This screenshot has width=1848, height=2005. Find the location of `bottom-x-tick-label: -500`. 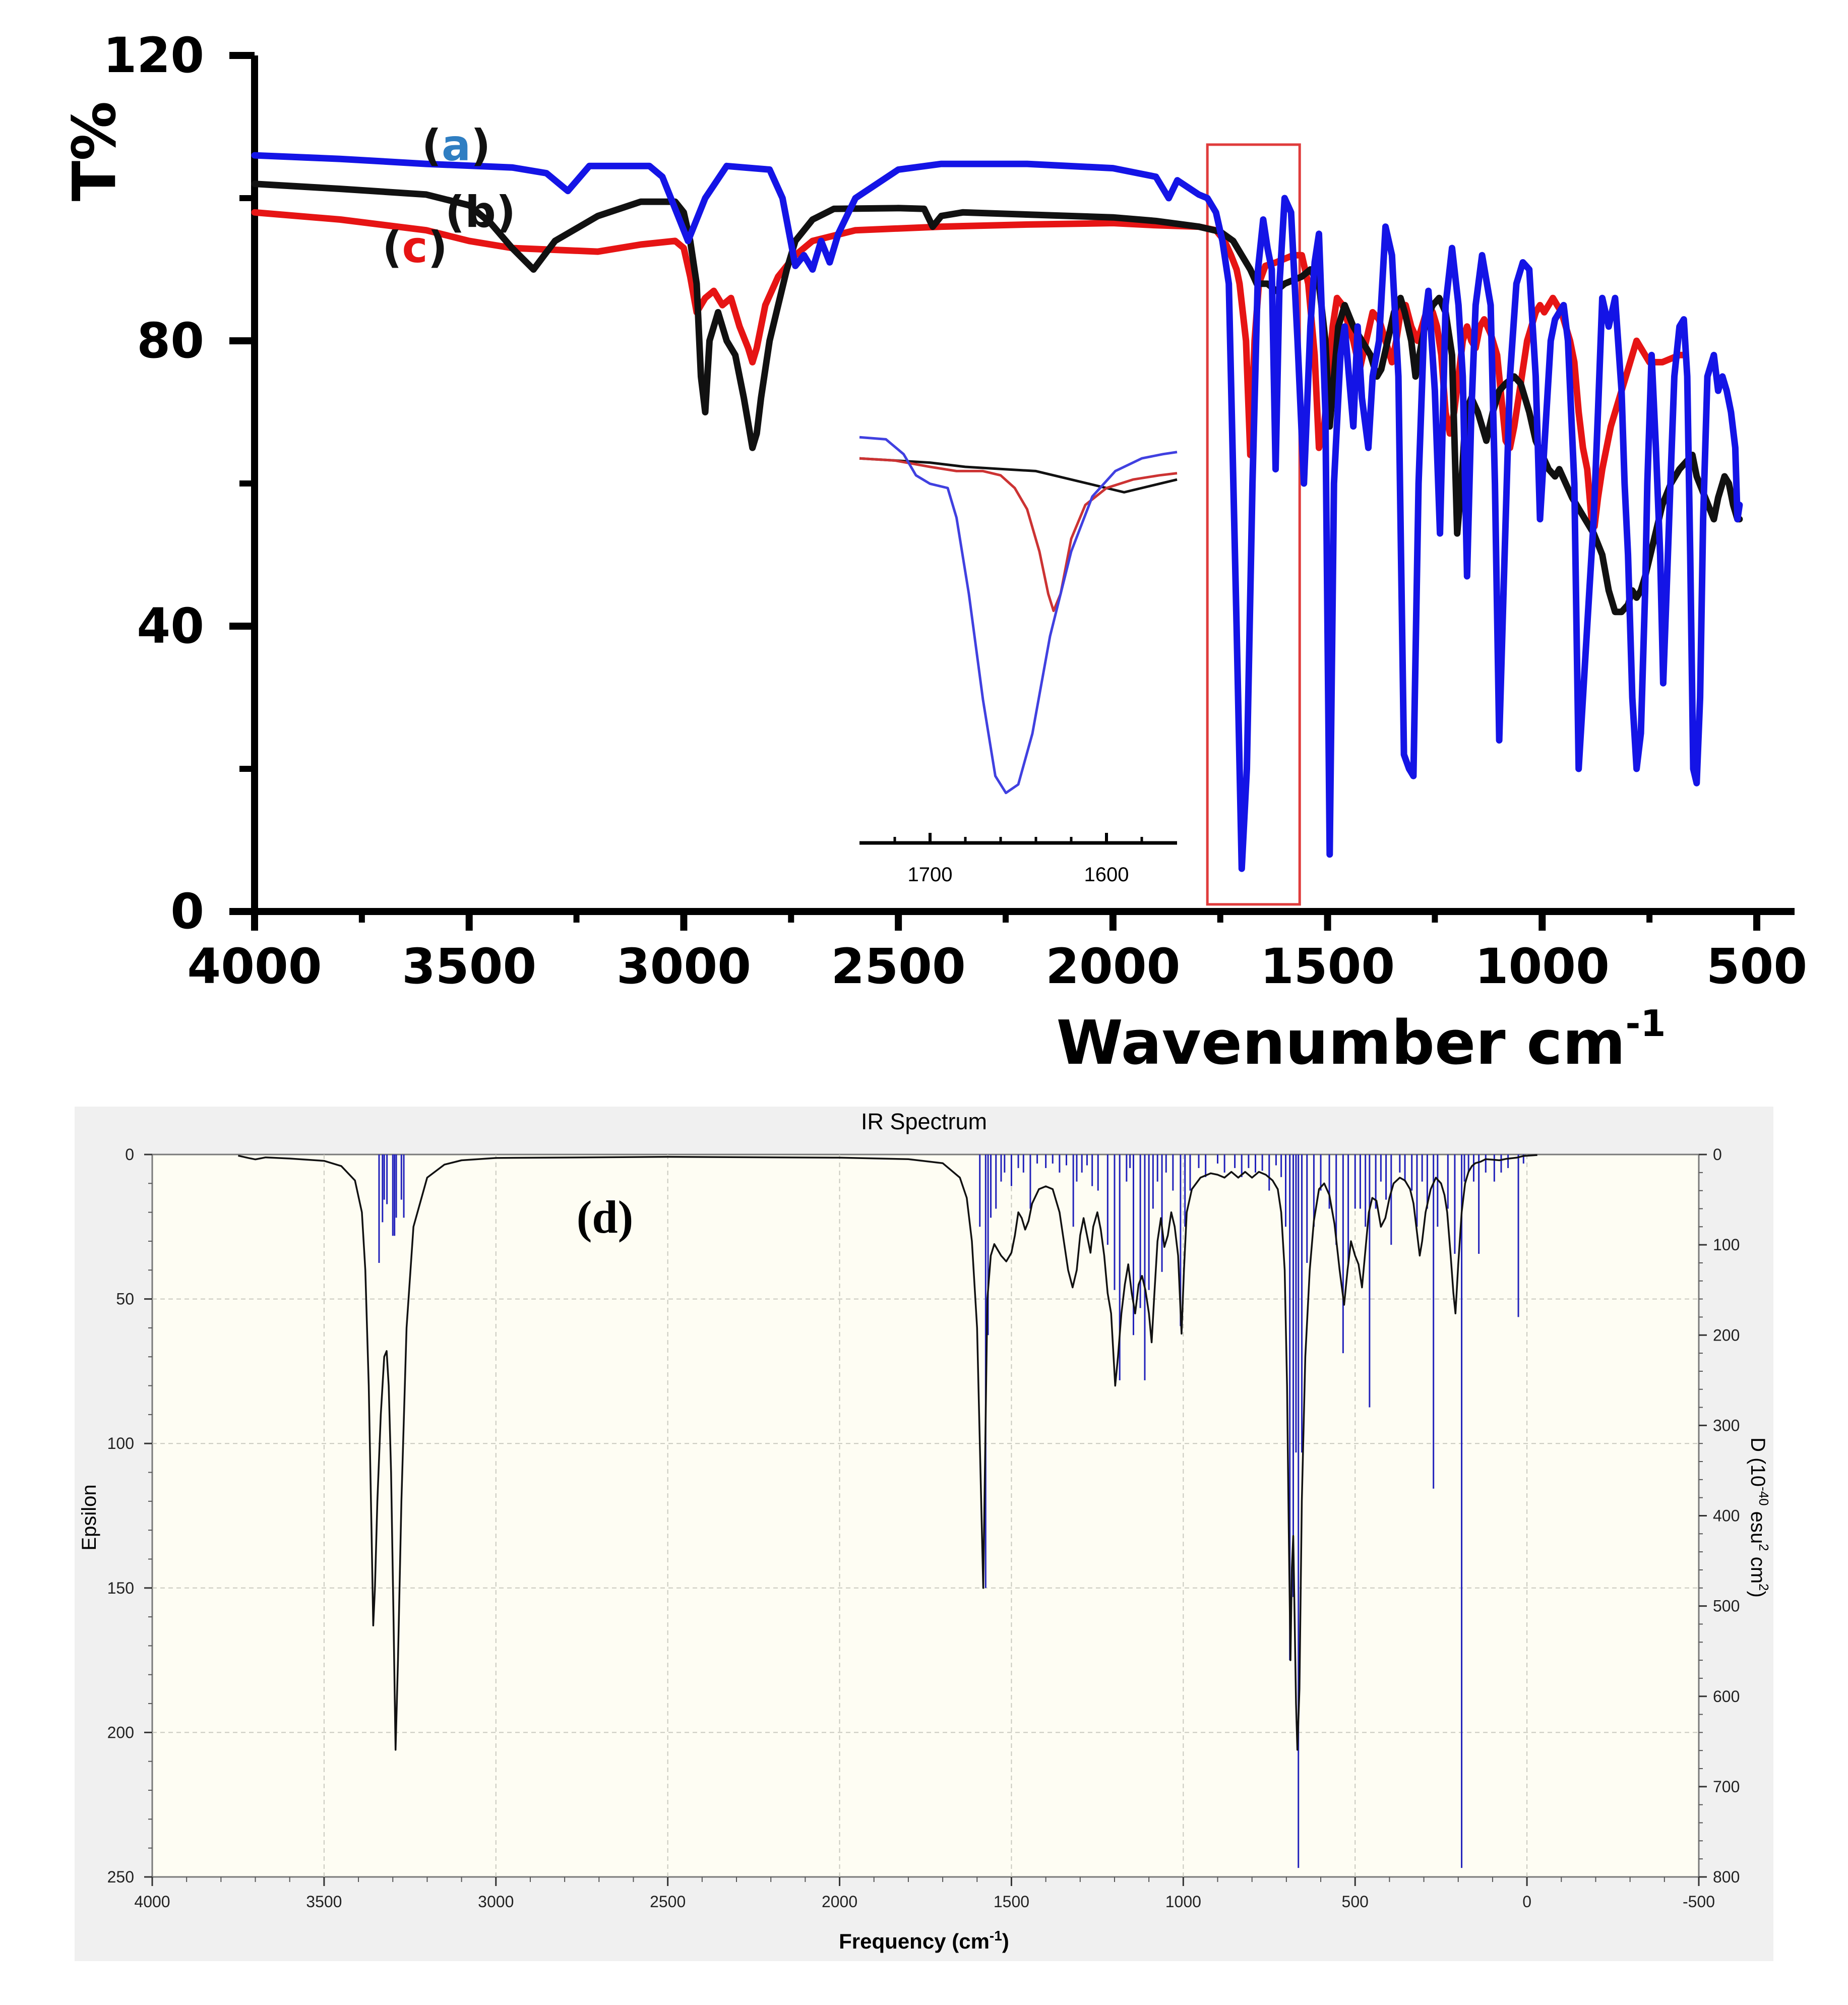

bottom-x-tick-label: -500 is located at coordinates (1699, 1902).